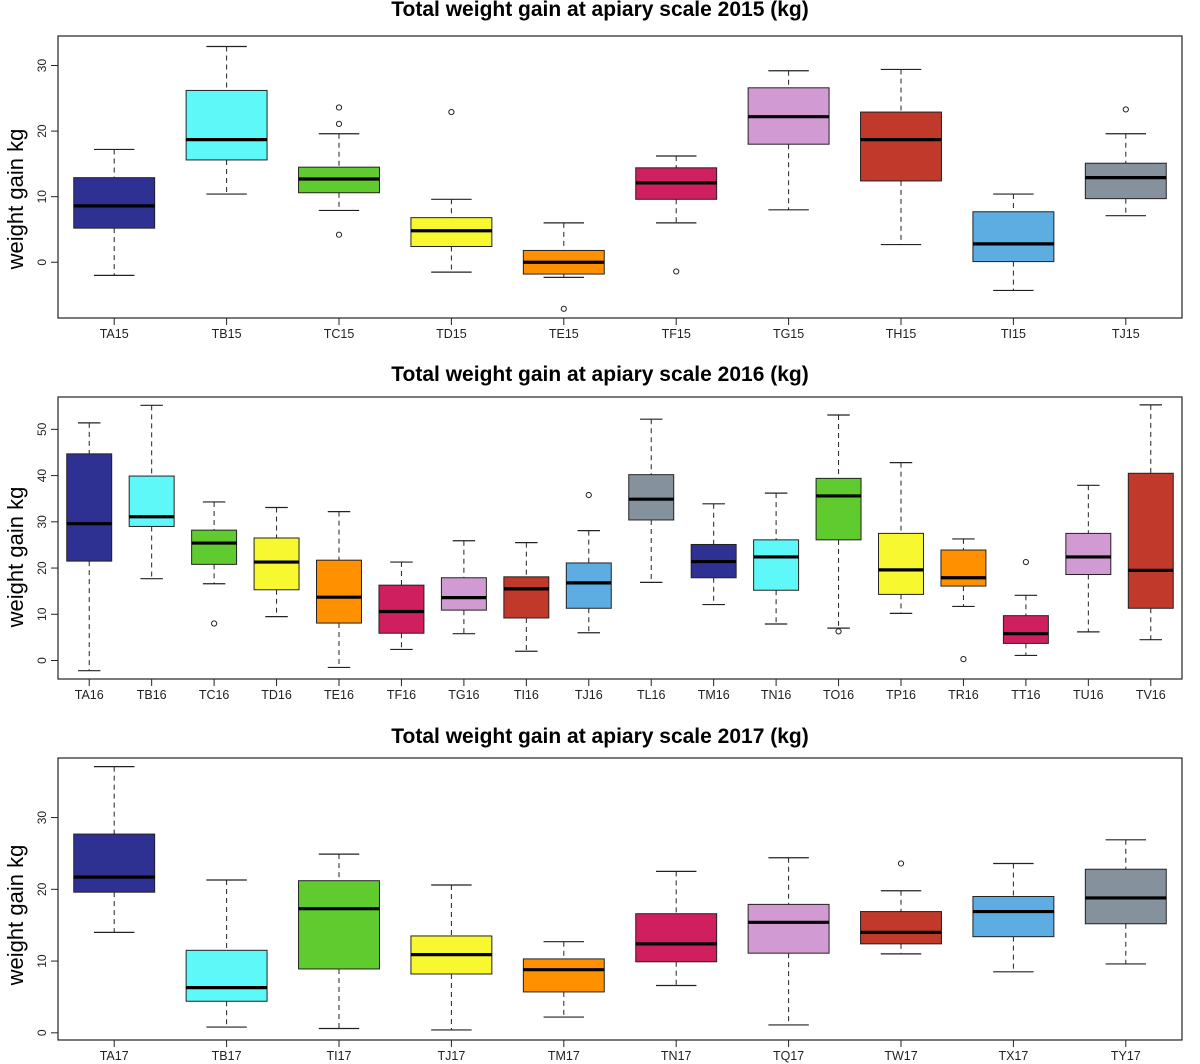 Image resolution: width=1200 pixels, height=1064 pixels. I want to click on x-tick-label: TD15, so click(451, 334).